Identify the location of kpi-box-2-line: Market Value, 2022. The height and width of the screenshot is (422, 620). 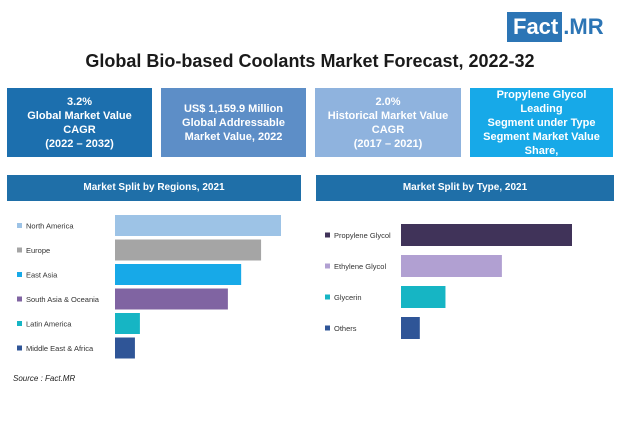
(233, 136).